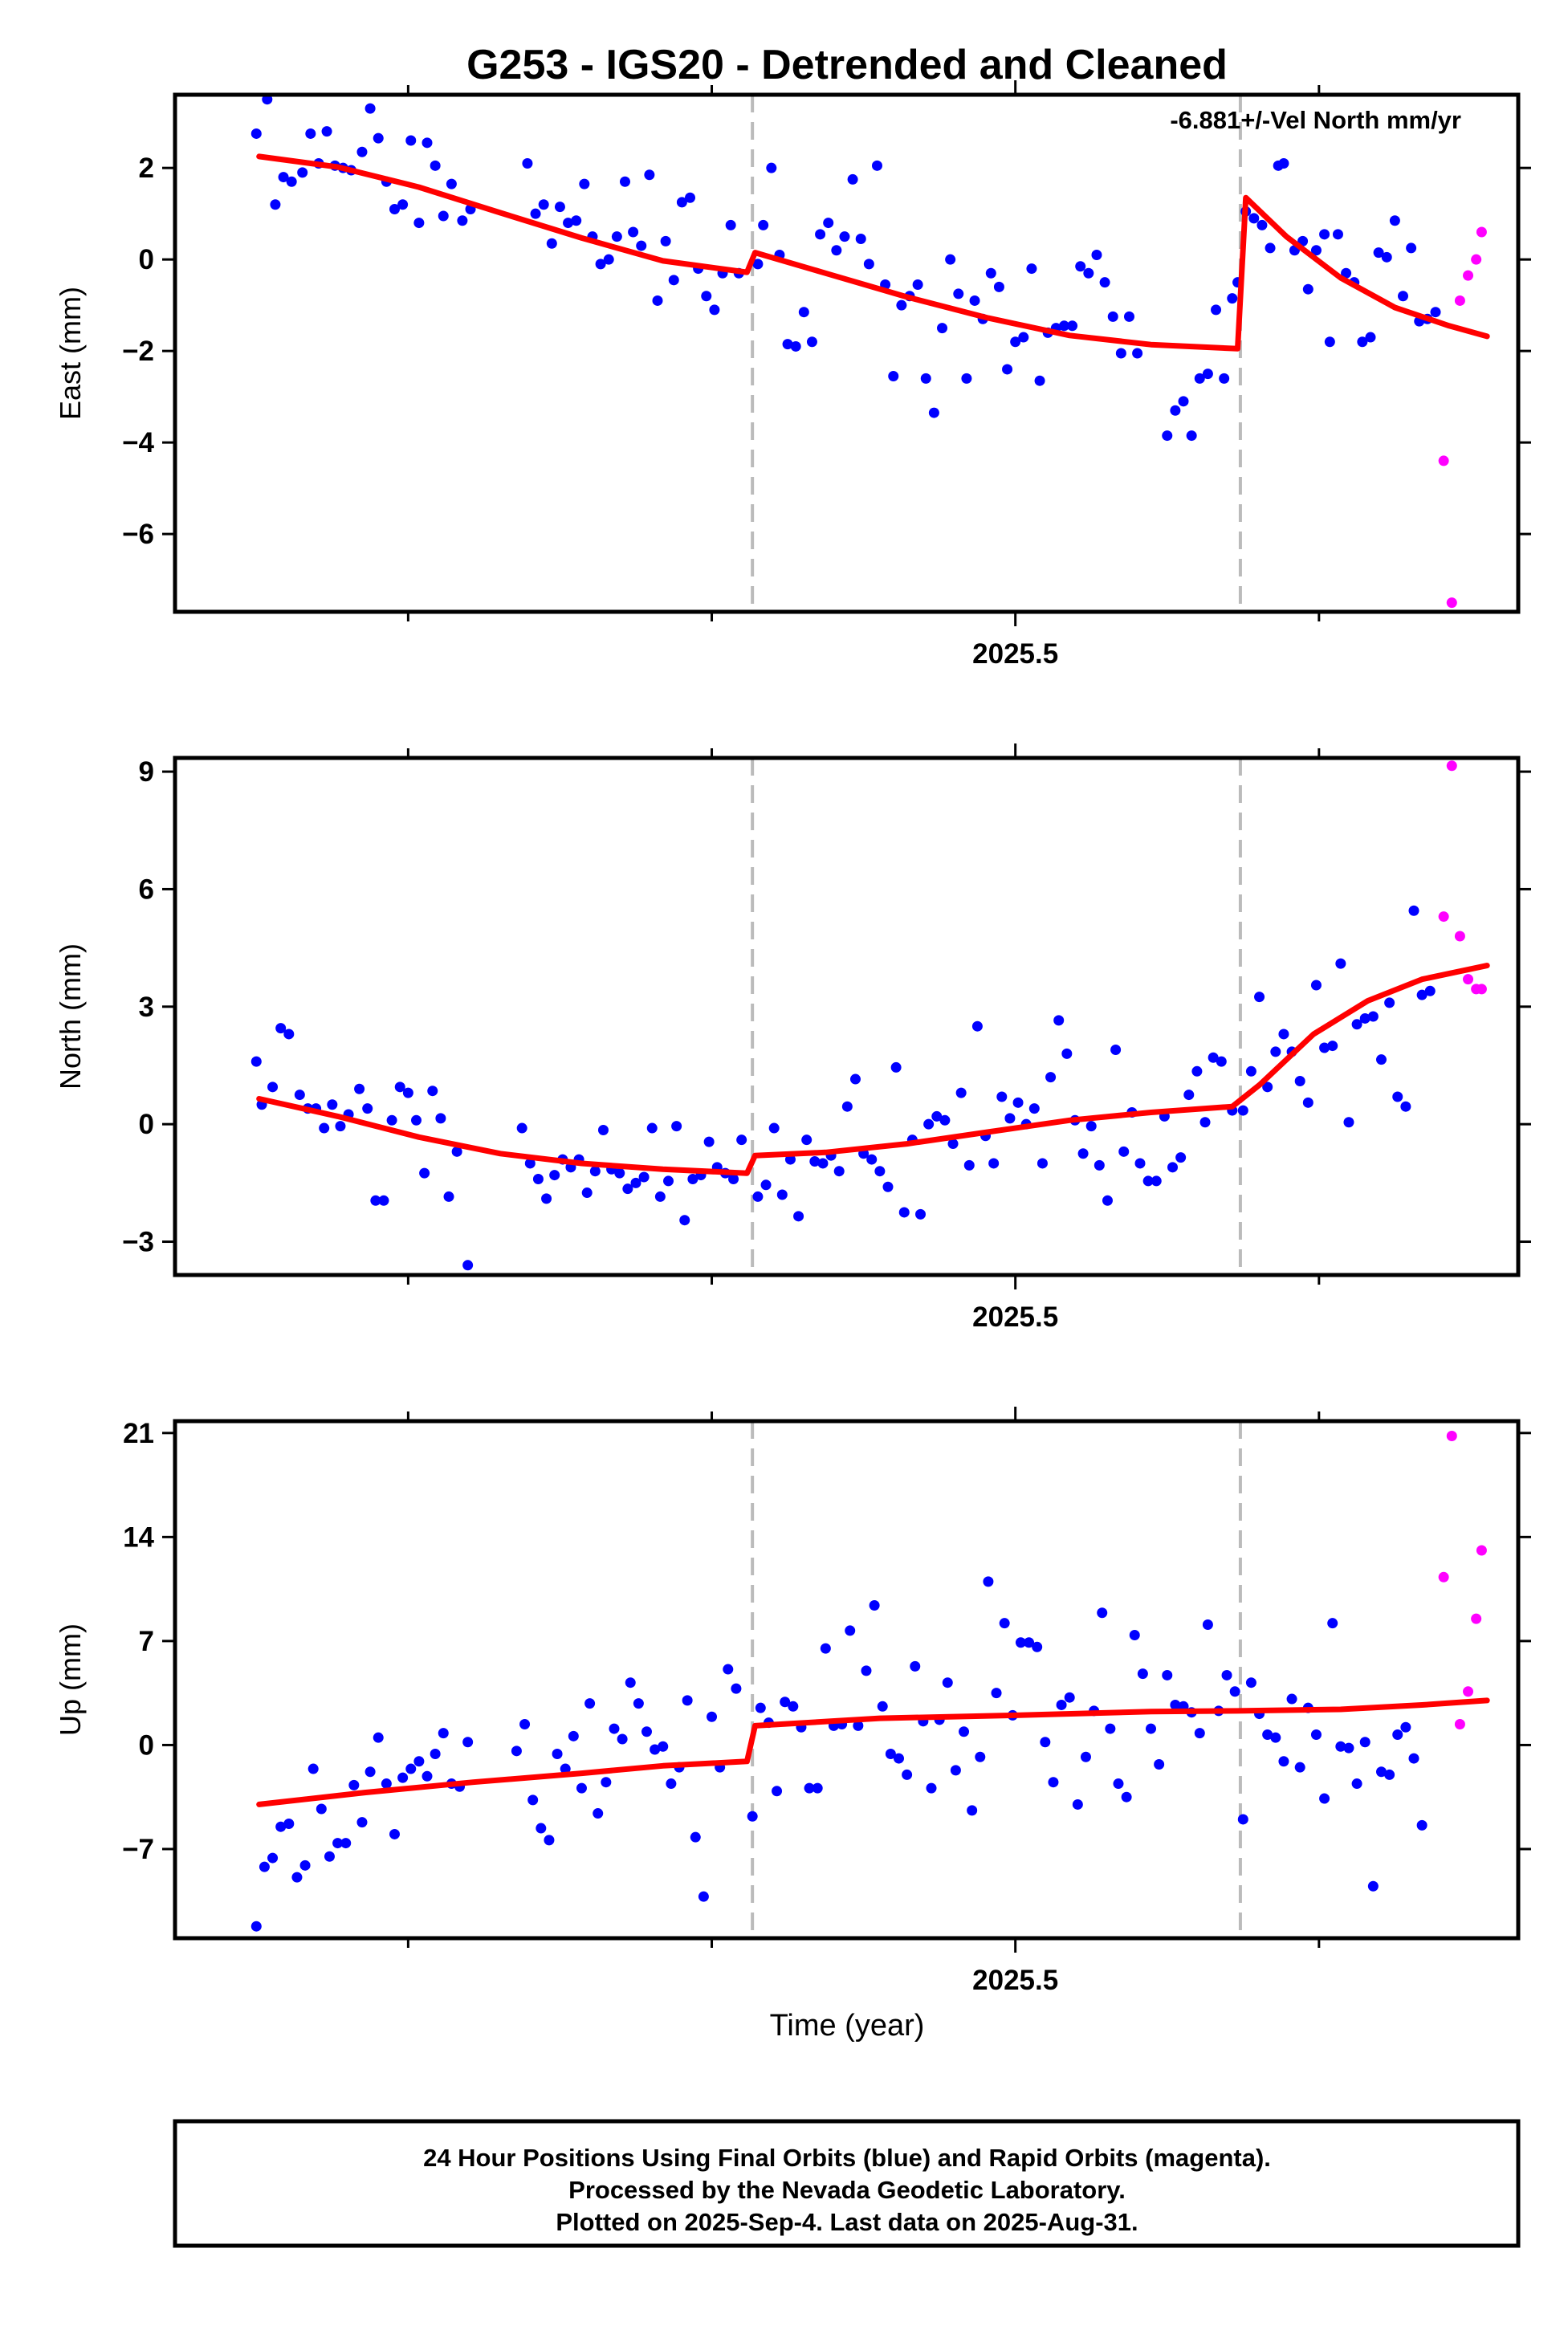 Image resolution: width=1568 pixels, height=2330 pixels. Describe the element at coordinates (1443, 917) in the screenshot. I see `north-rapid-point` at that location.